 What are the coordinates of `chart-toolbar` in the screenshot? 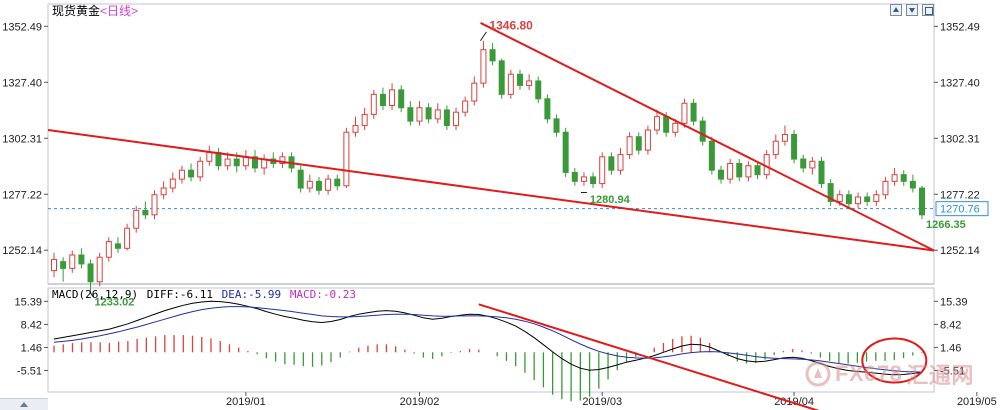 It's located at (912, 10).